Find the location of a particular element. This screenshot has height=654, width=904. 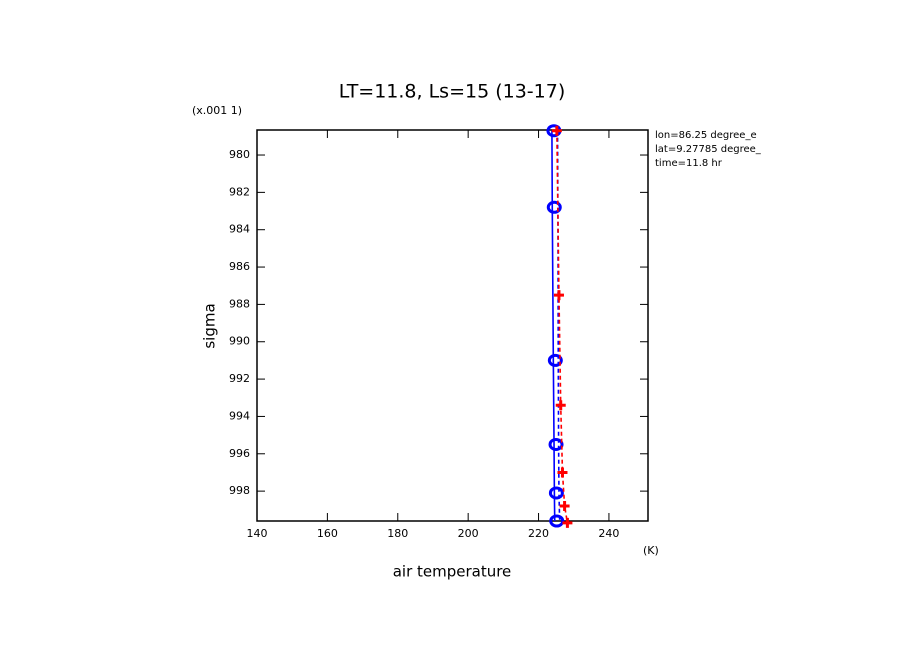

y-tick-label: 996 is located at coordinates (239, 453).